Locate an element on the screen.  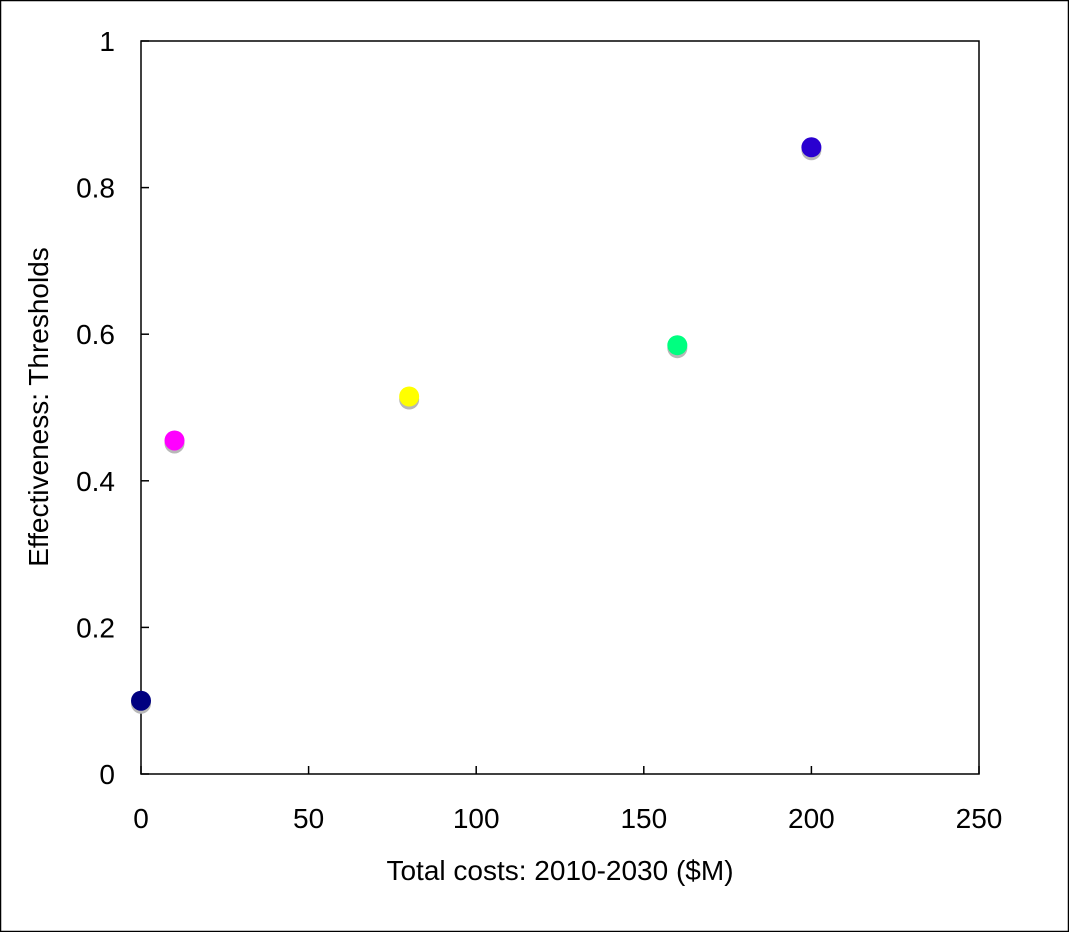
x-tick-label: 50 is located at coordinates (308, 818).